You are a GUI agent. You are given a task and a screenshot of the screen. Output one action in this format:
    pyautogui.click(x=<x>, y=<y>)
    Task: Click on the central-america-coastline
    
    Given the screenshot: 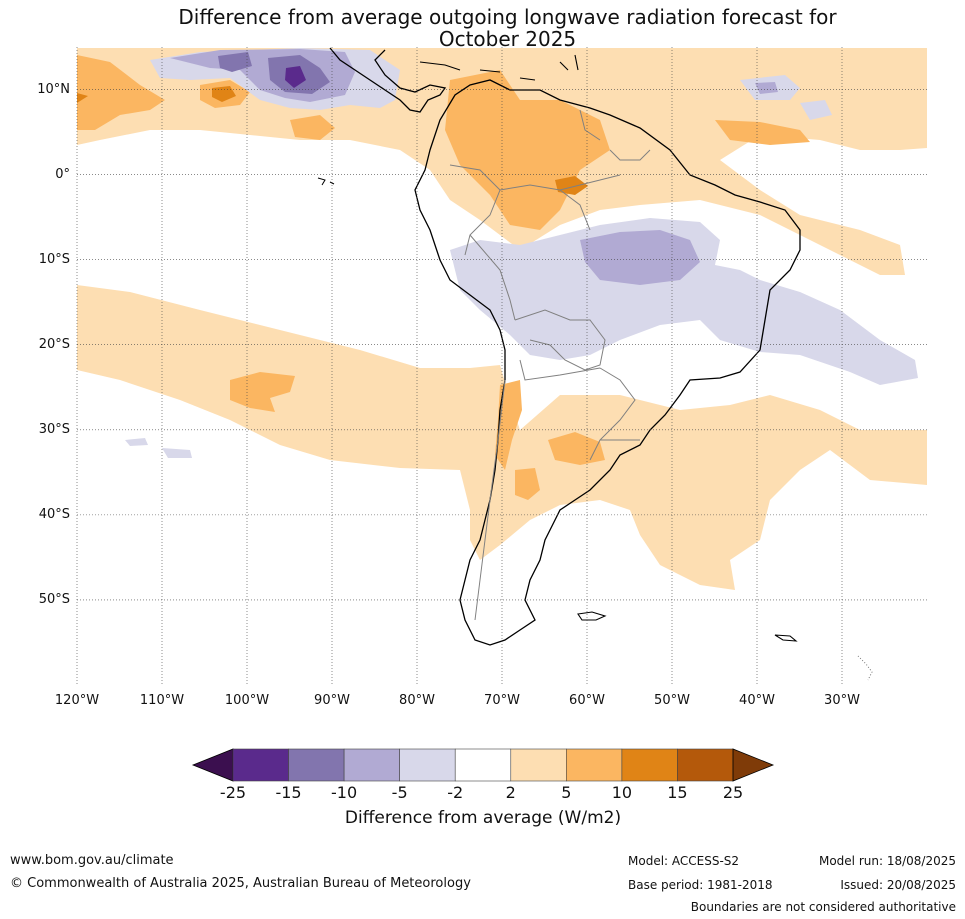 What is the action you would take?
    pyautogui.click(x=388, y=80)
    